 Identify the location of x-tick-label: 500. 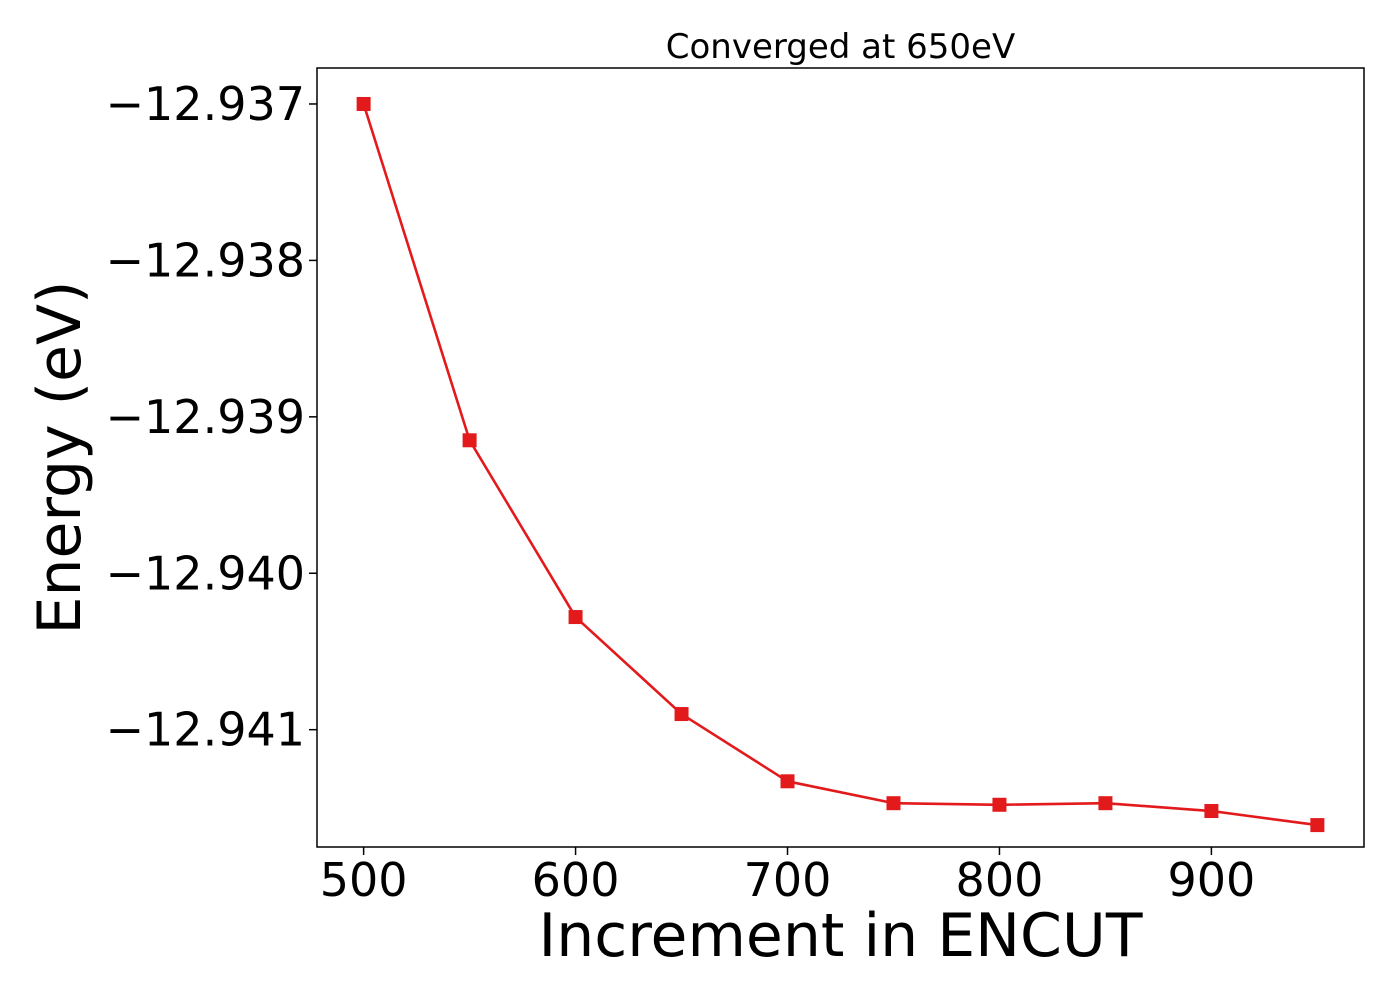
(364, 880).